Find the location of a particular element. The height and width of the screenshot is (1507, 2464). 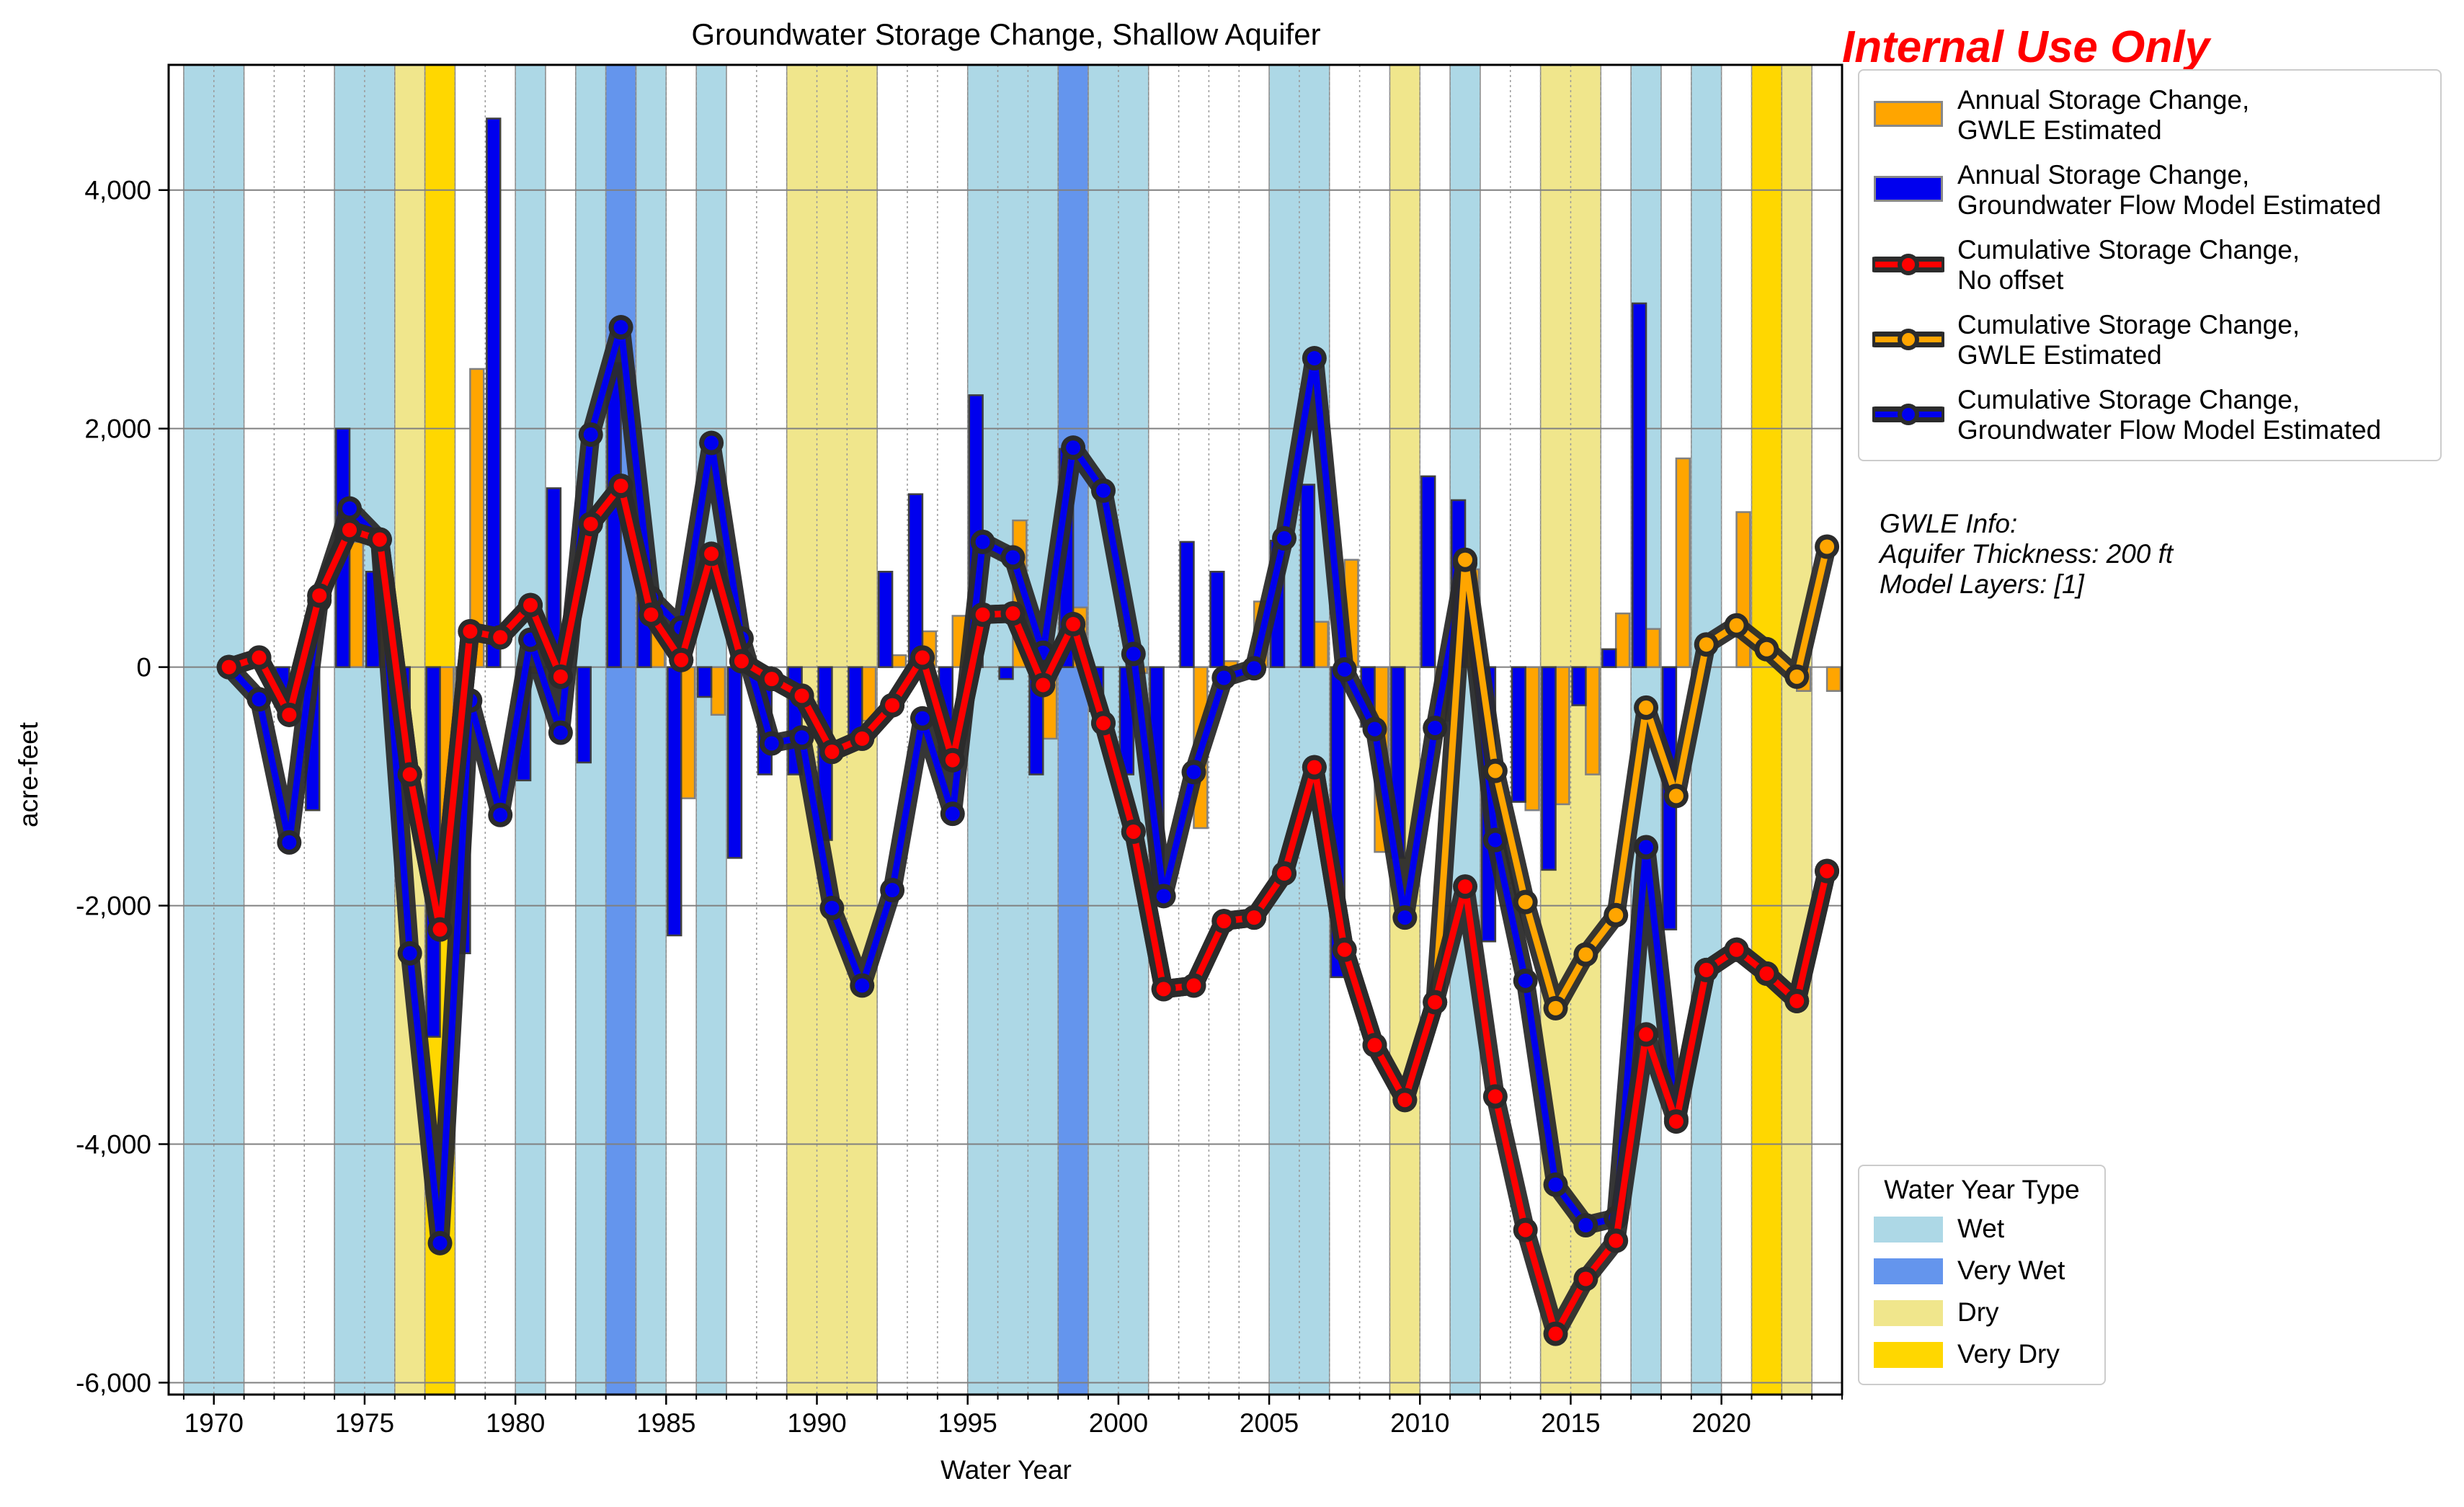

x-tick-label: 1995 is located at coordinates (967, 1423).